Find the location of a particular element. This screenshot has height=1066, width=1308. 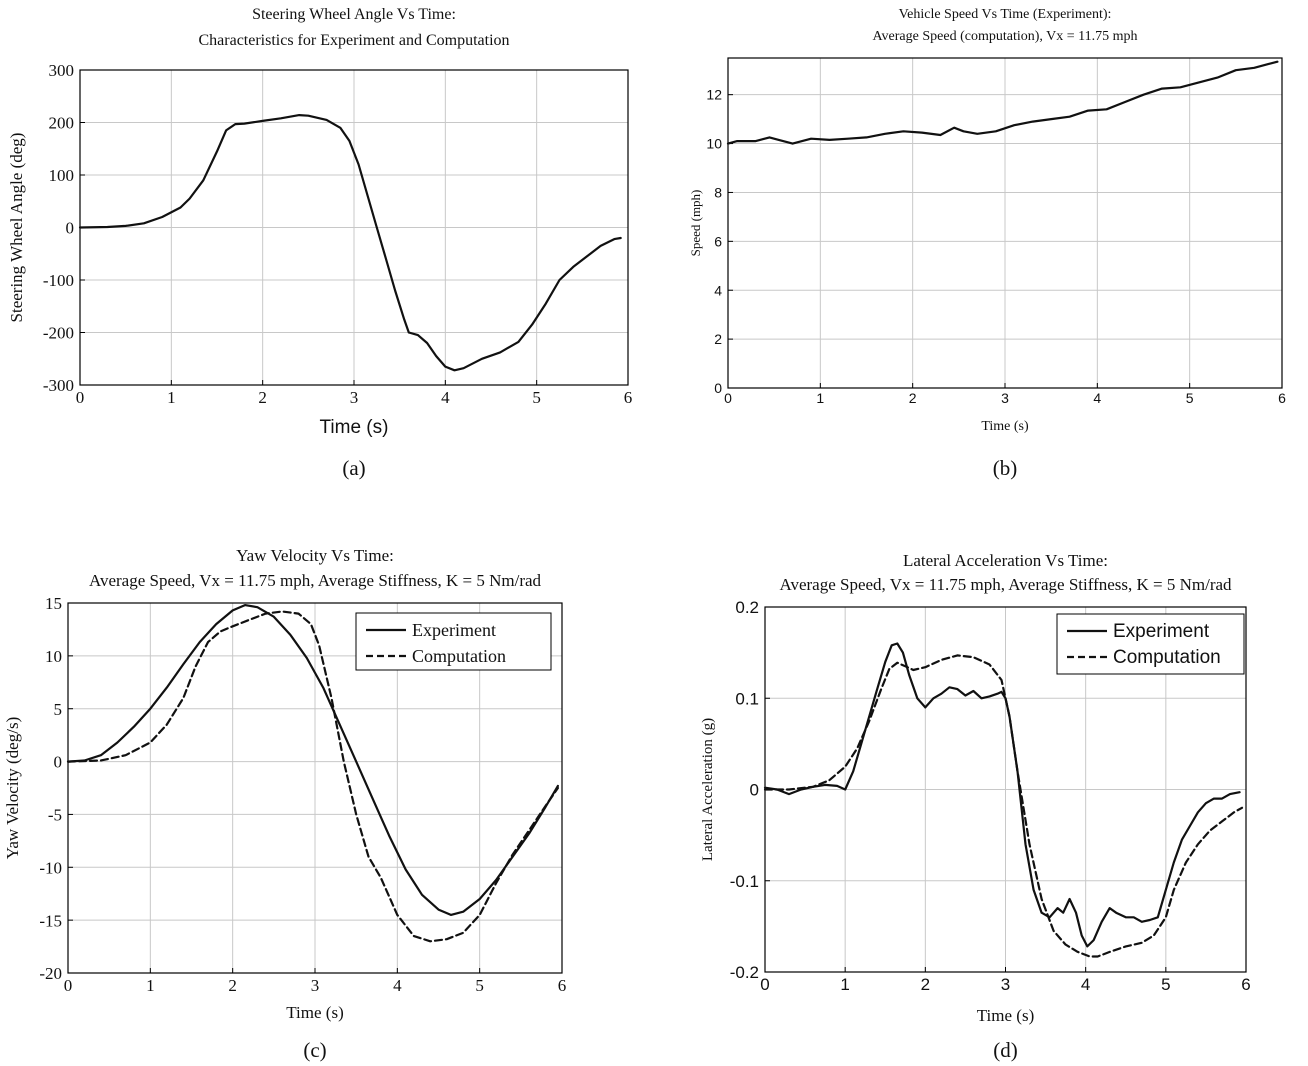

y-axis-label: Speed (mph) is located at coordinates (695, 223).